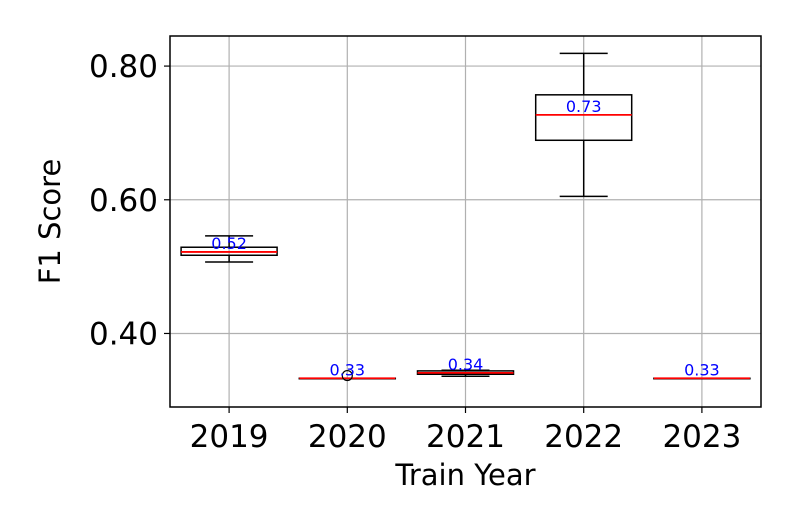 This screenshot has height=532, width=797. What do you see at coordinates (584, 106) in the screenshot?
I see `median-label: 0.73` at bounding box center [584, 106].